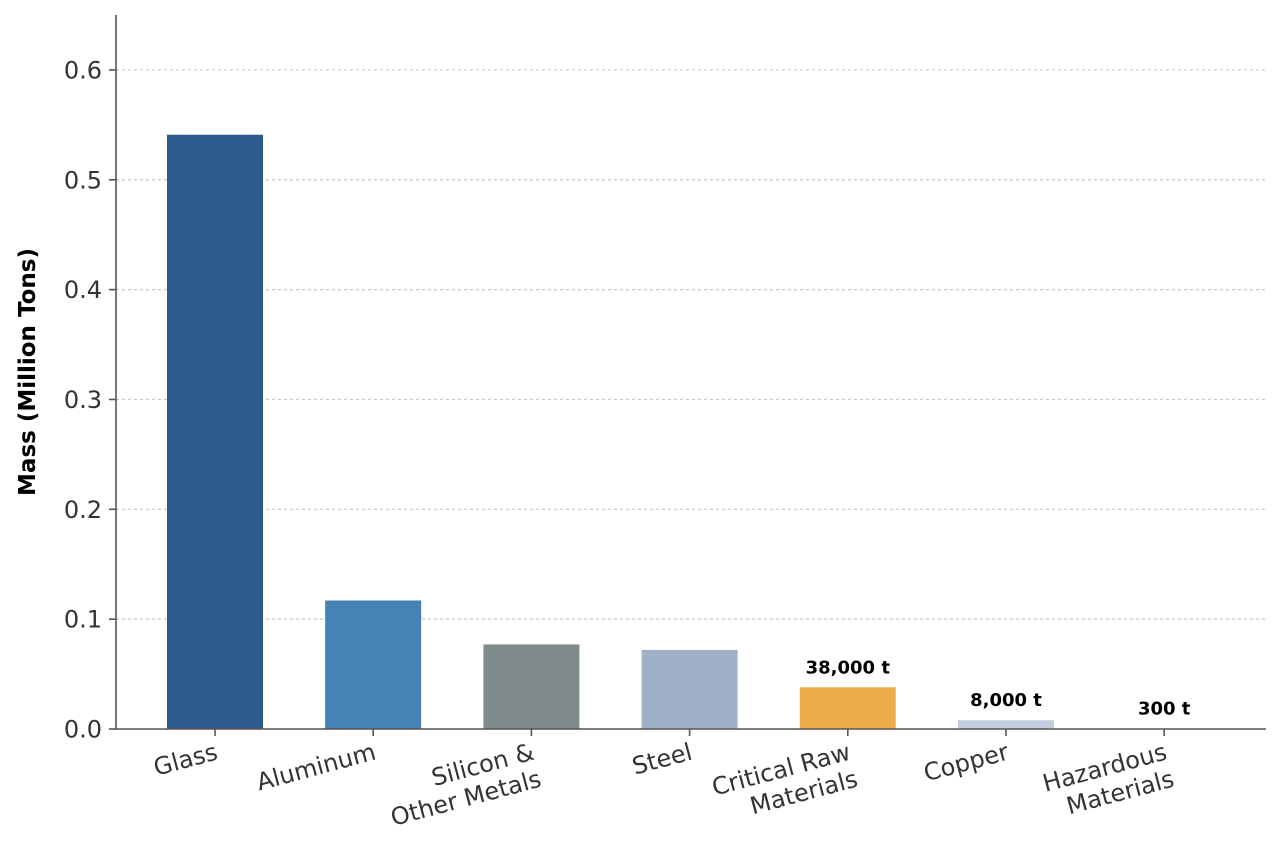 The width and height of the screenshot is (1282, 861). Describe the element at coordinates (83, 70) in the screenshot. I see `y-tick-label: 0.6` at that location.